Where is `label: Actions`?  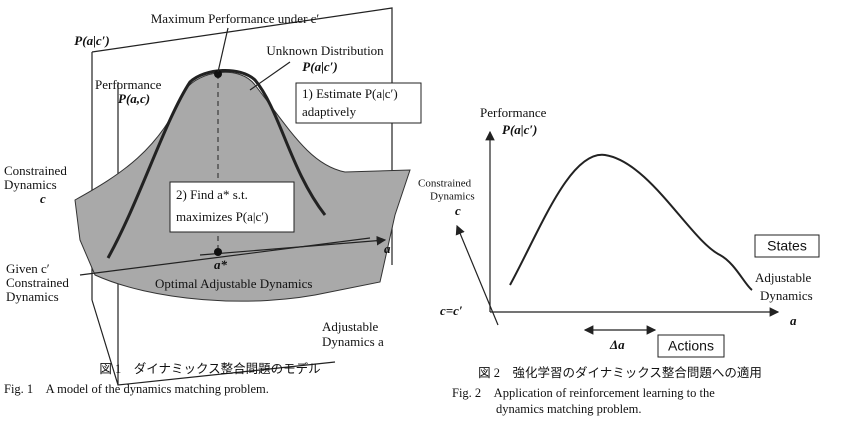
label: Actions is located at coordinates (691, 346).